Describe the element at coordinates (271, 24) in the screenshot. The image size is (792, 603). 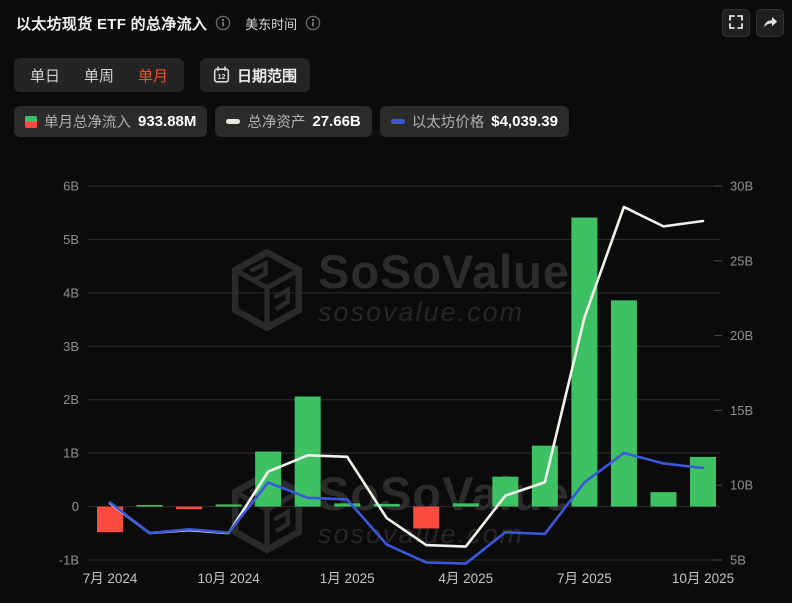
I see `timezone-label: 美东时间` at that location.